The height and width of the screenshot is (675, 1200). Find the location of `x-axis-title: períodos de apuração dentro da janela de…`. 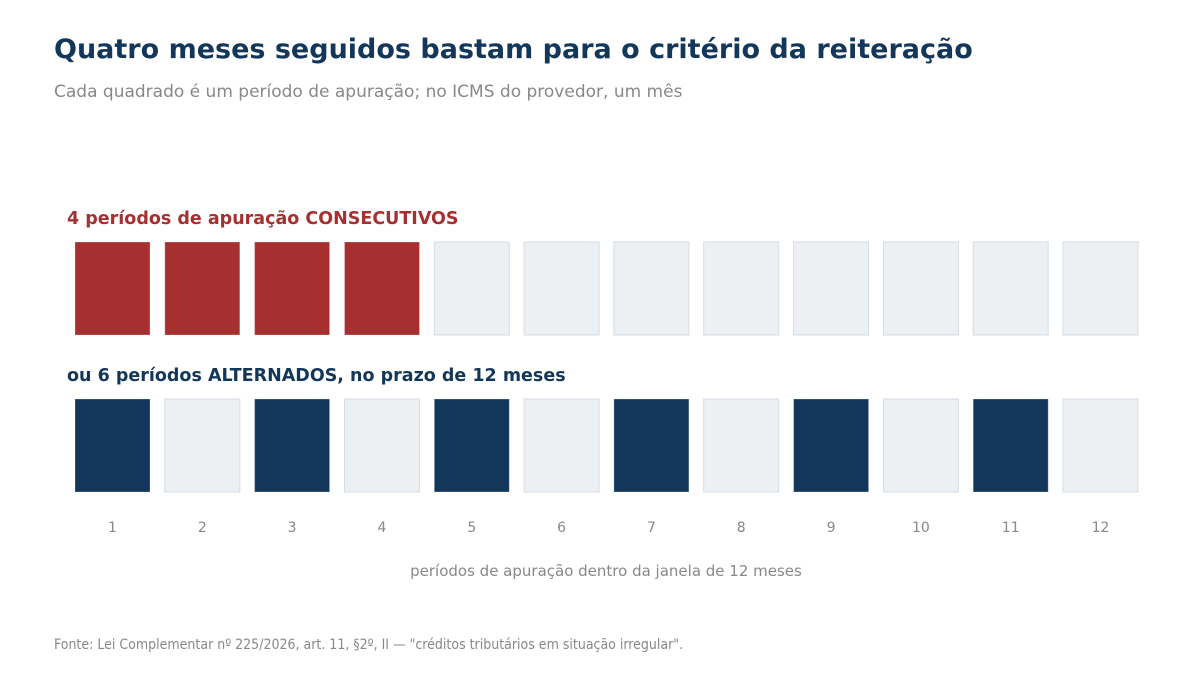

x-axis-title: períodos de apuração dentro da janela de… is located at coordinates (606, 571).